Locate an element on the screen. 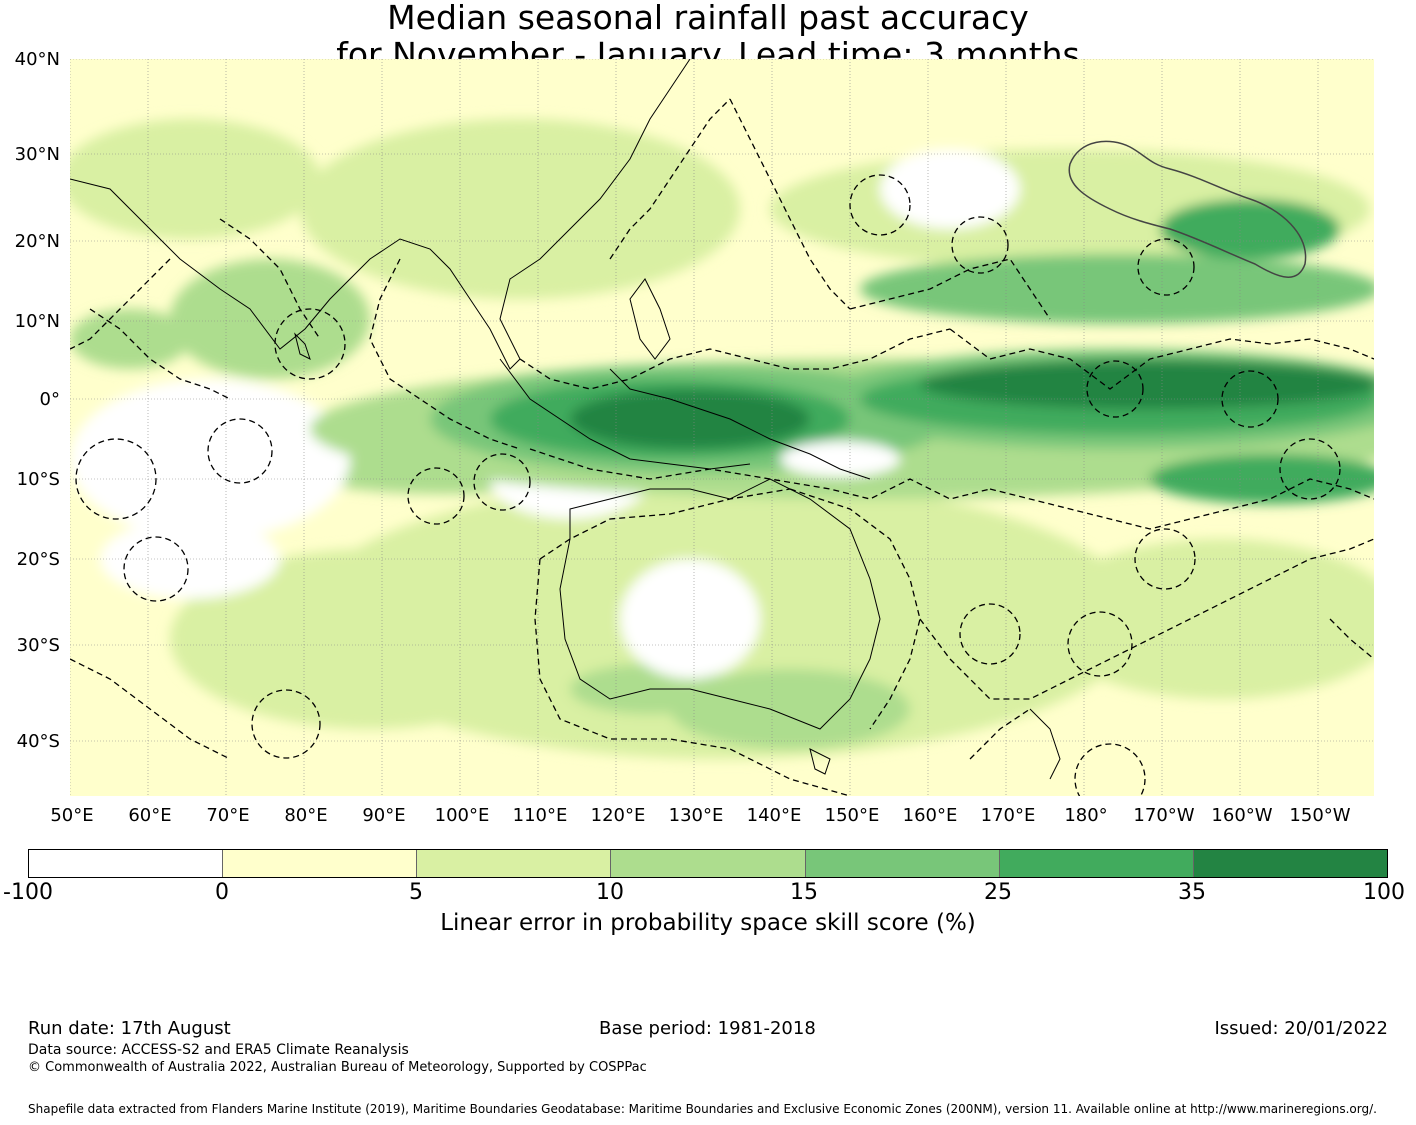  colorbar-tick: 5 is located at coordinates (416, 892).